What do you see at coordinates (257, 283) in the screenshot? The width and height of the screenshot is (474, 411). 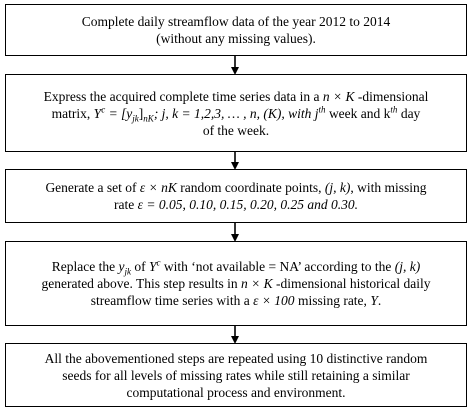 I see `step-4-math: n × K` at bounding box center [257, 283].